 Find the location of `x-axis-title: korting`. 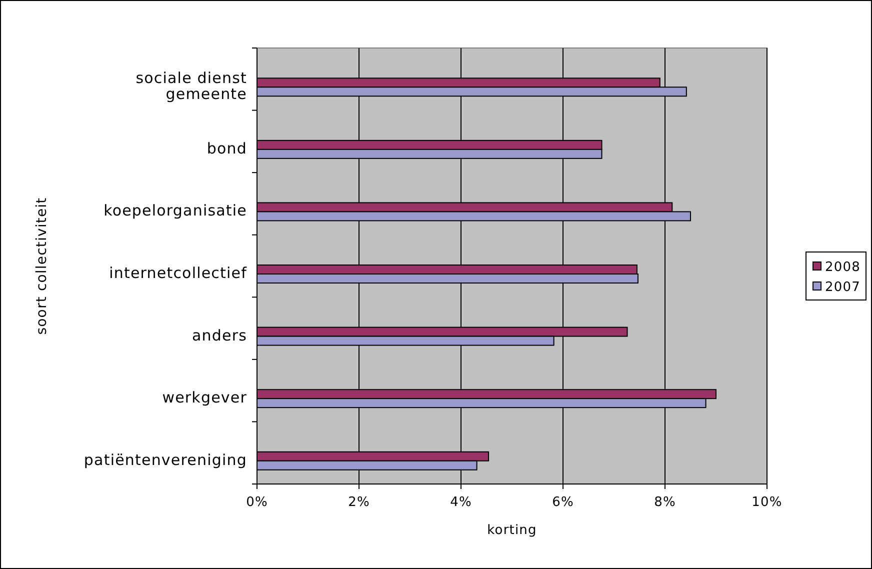

x-axis-title: korting is located at coordinates (512, 530).